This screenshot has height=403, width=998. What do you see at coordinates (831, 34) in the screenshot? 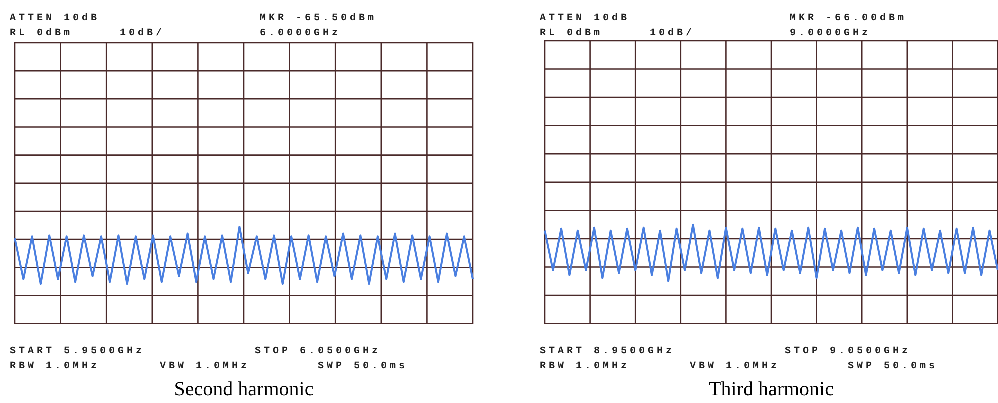
I see `text: 9.0000GHz` at bounding box center [831, 34].